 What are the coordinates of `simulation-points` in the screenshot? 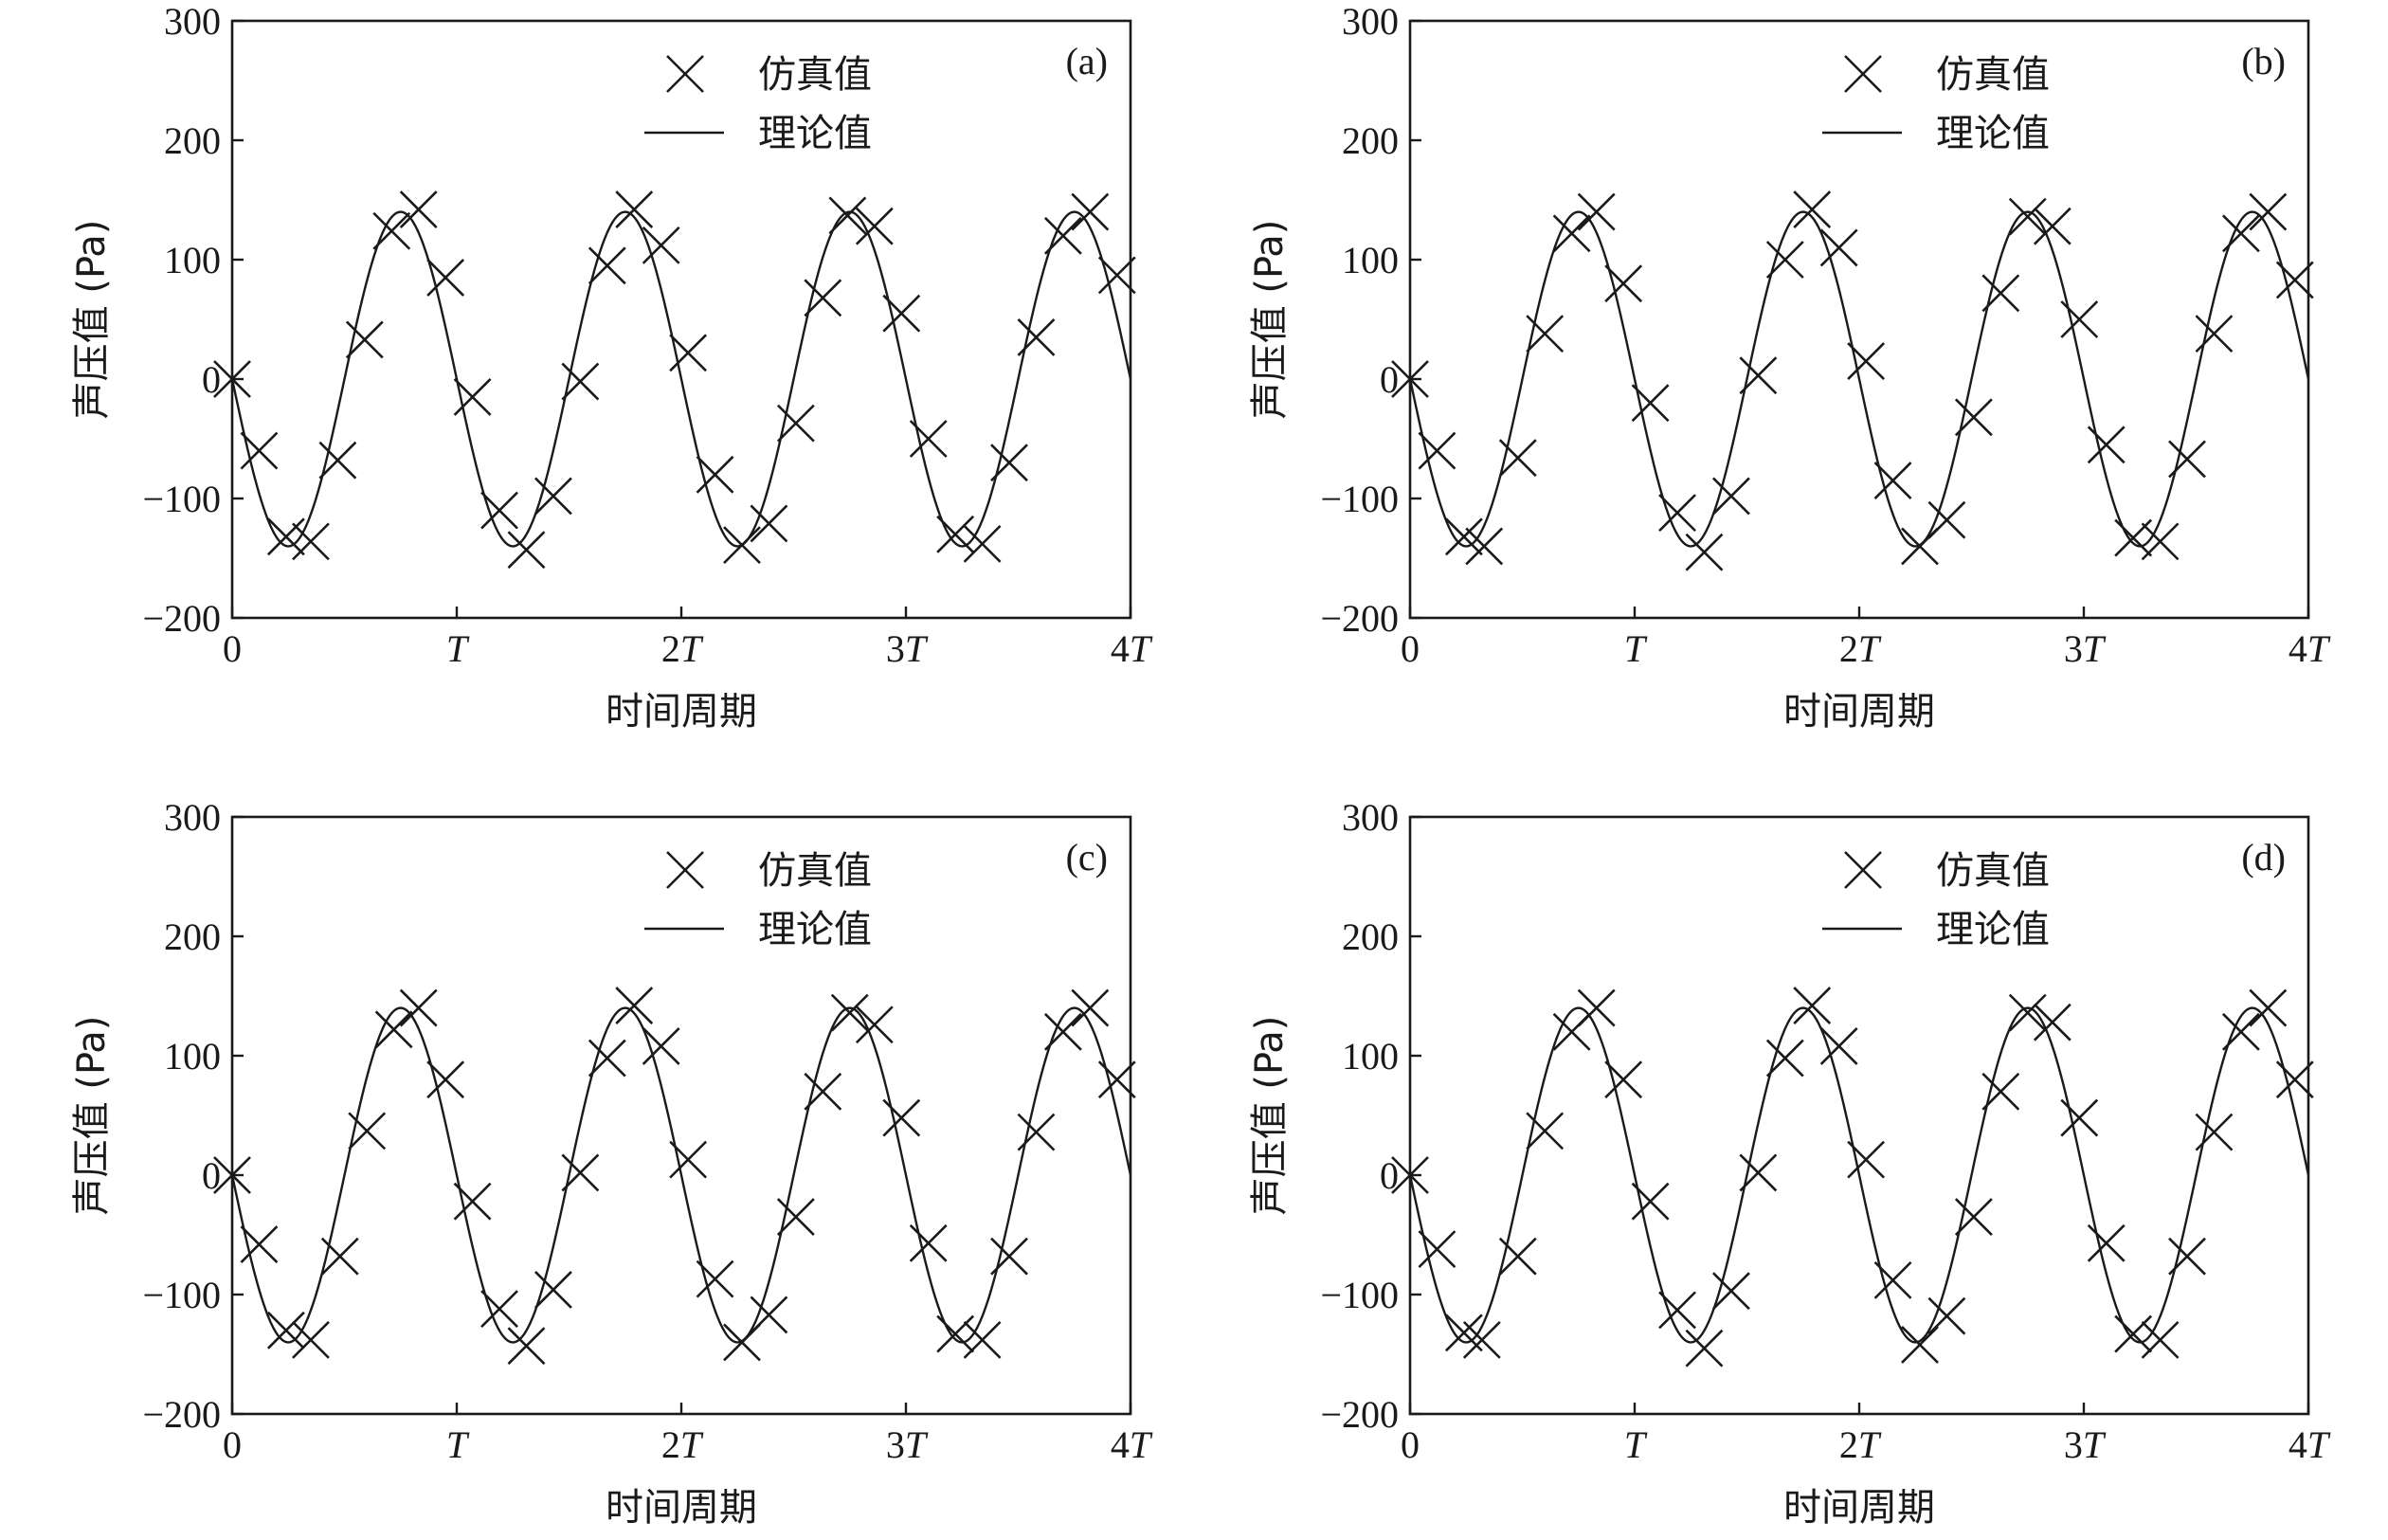 It's located at (674, 380).